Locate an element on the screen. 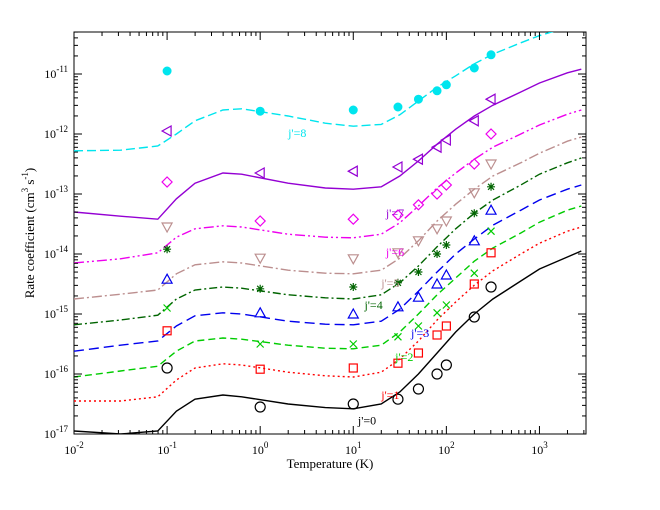  x-tick-exp: 0 is located at coordinates (266, 445).